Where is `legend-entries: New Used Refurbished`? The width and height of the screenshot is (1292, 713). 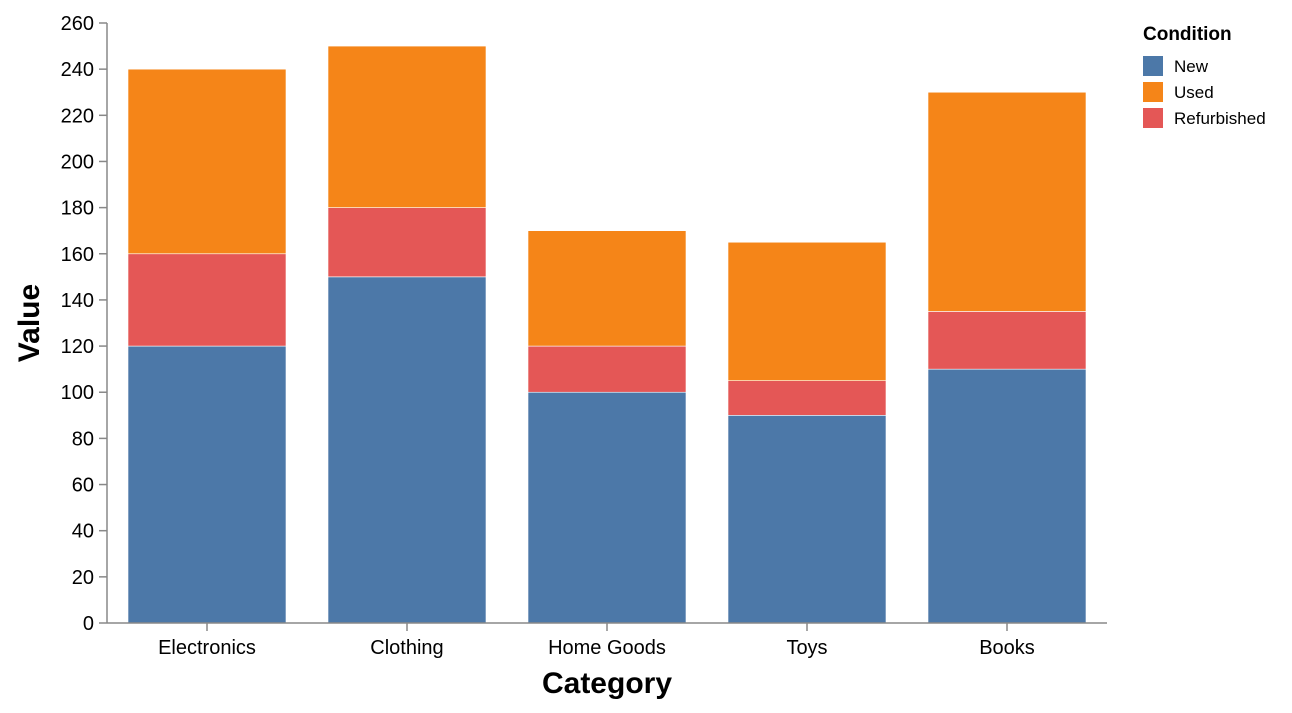
legend-entries: New Used Refurbished is located at coordinates (1204, 92).